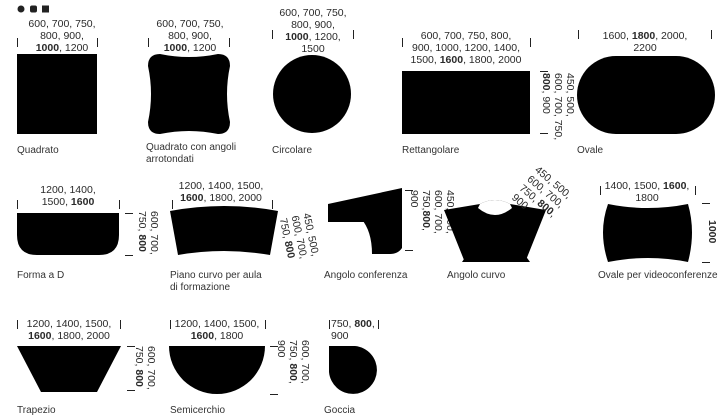 The height and width of the screenshot is (419, 725). I want to click on dim-piano-curvo-top: 1200, 1400, 1500, 1600, 1800, 2000, so click(221, 192).